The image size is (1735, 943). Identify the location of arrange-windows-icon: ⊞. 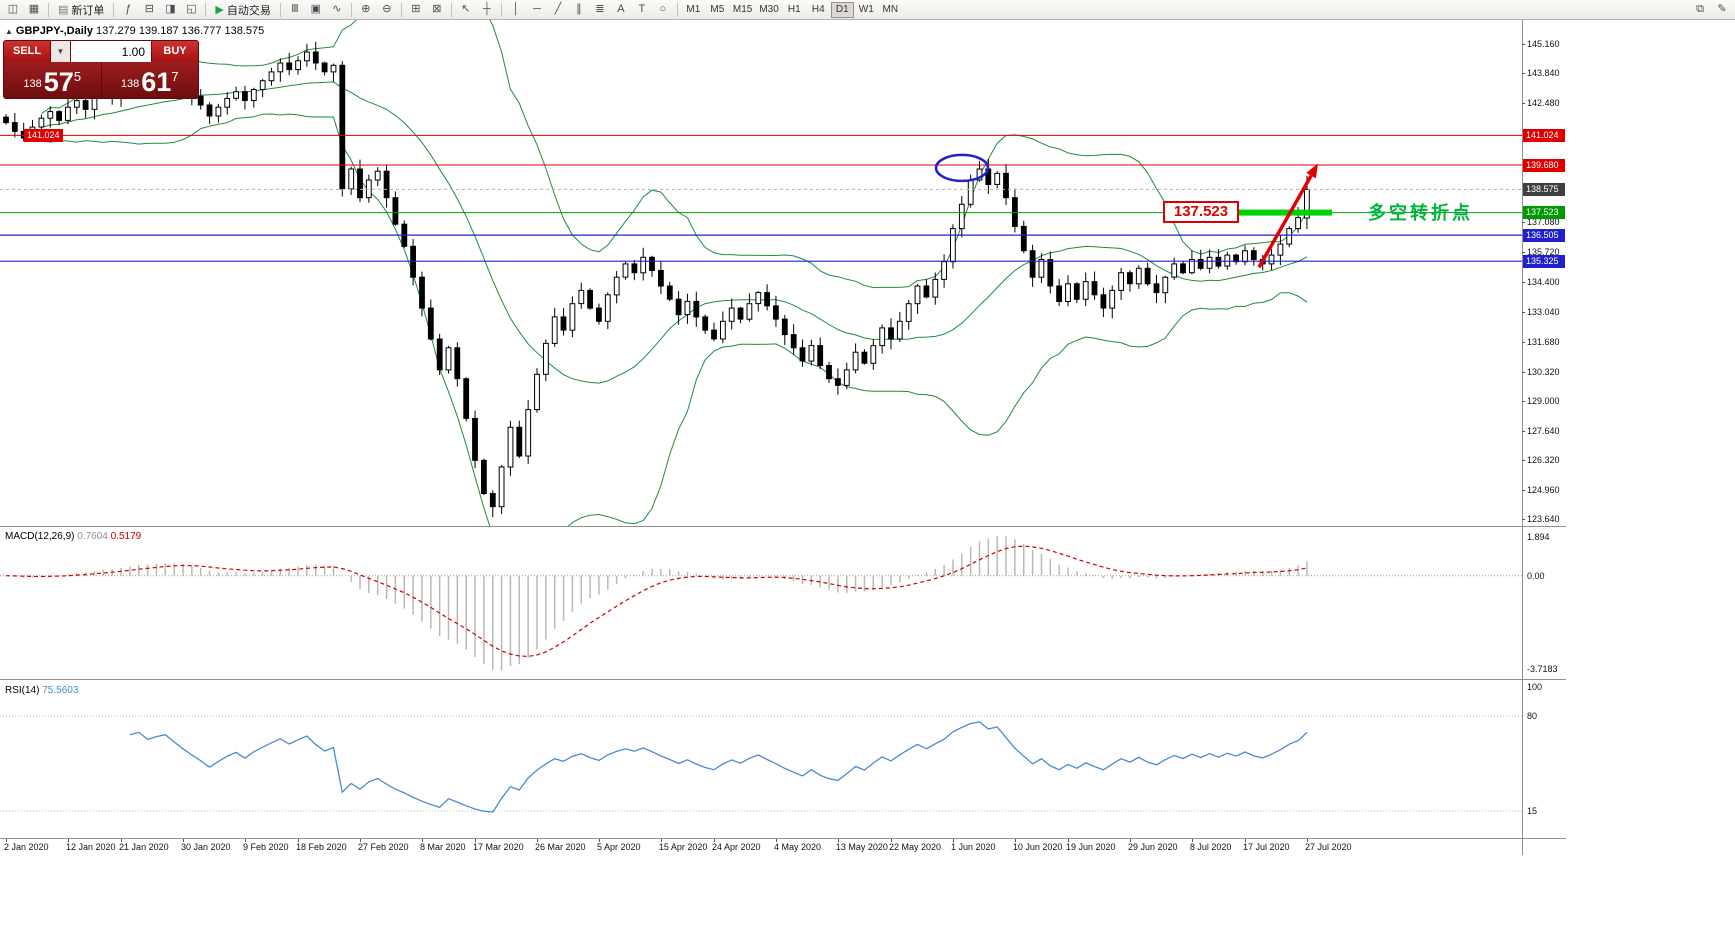
(416, 9).